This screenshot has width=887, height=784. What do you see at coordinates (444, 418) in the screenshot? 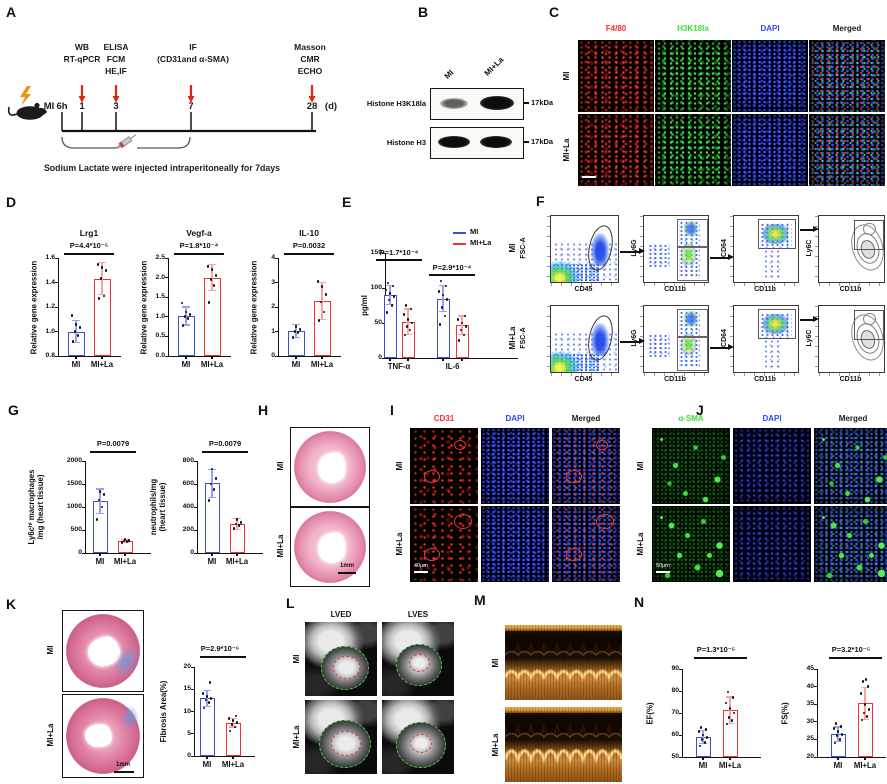
I see `channel-header: CD31` at bounding box center [444, 418].